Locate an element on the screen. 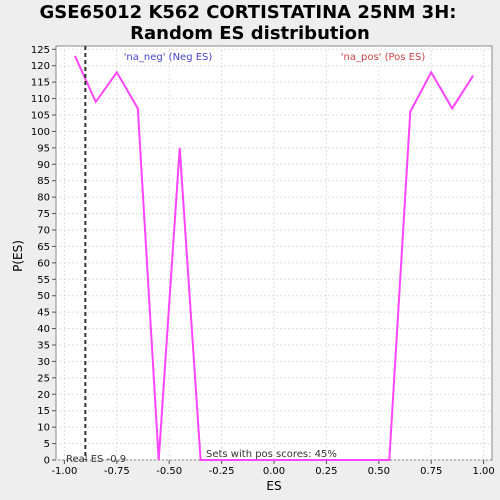  neg-es-label: 'na_neg' (Neg ES) is located at coordinates (168, 57).